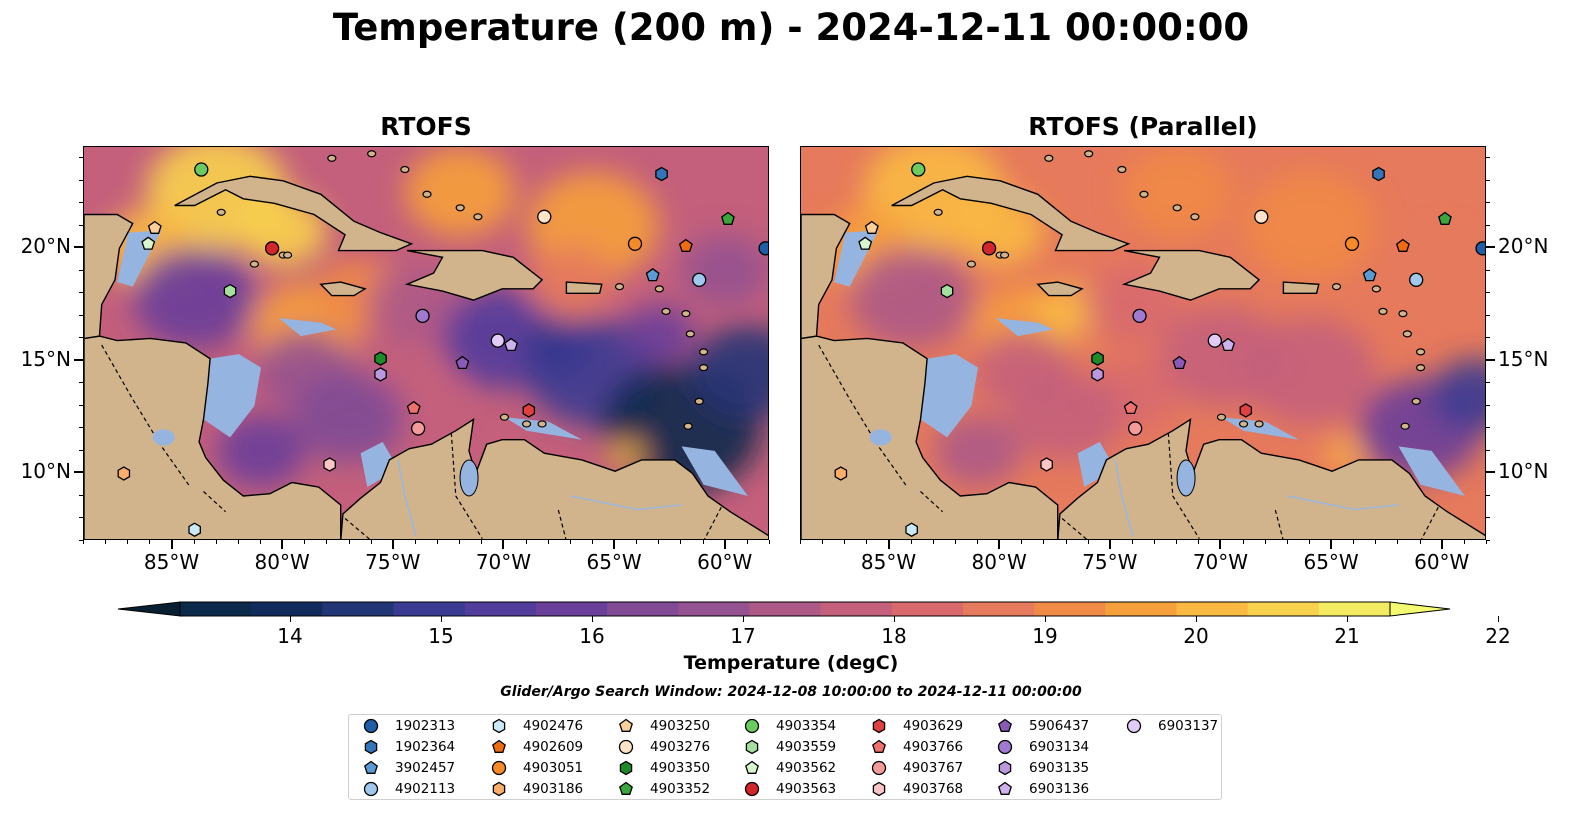 The image size is (1582, 827). What do you see at coordinates (806, 768) in the screenshot?
I see `legend-label: 4903562` at bounding box center [806, 768].